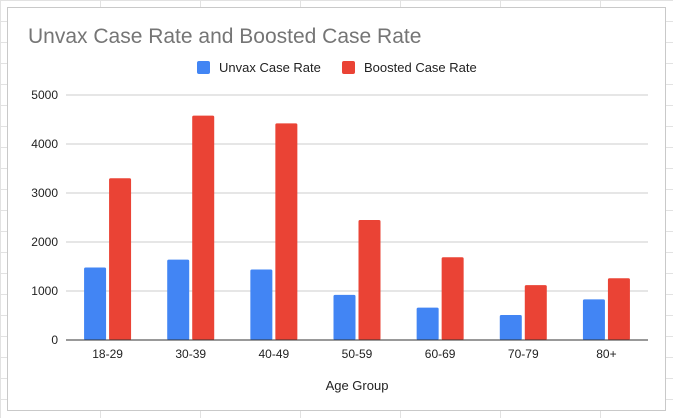  What do you see at coordinates (440, 354) in the screenshot?
I see `x-tick-label: 60-69` at bounding box center [440, 354].